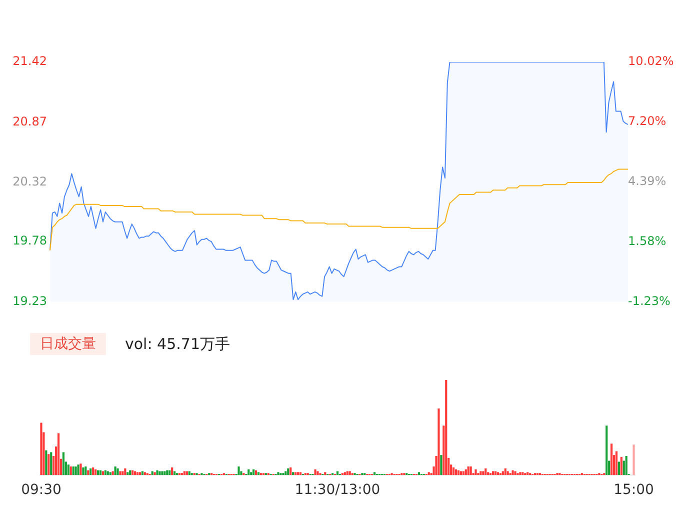 This screenshot has height=524, width=686. I want to click on y-tick-label: 21.42, so click(29, 61).